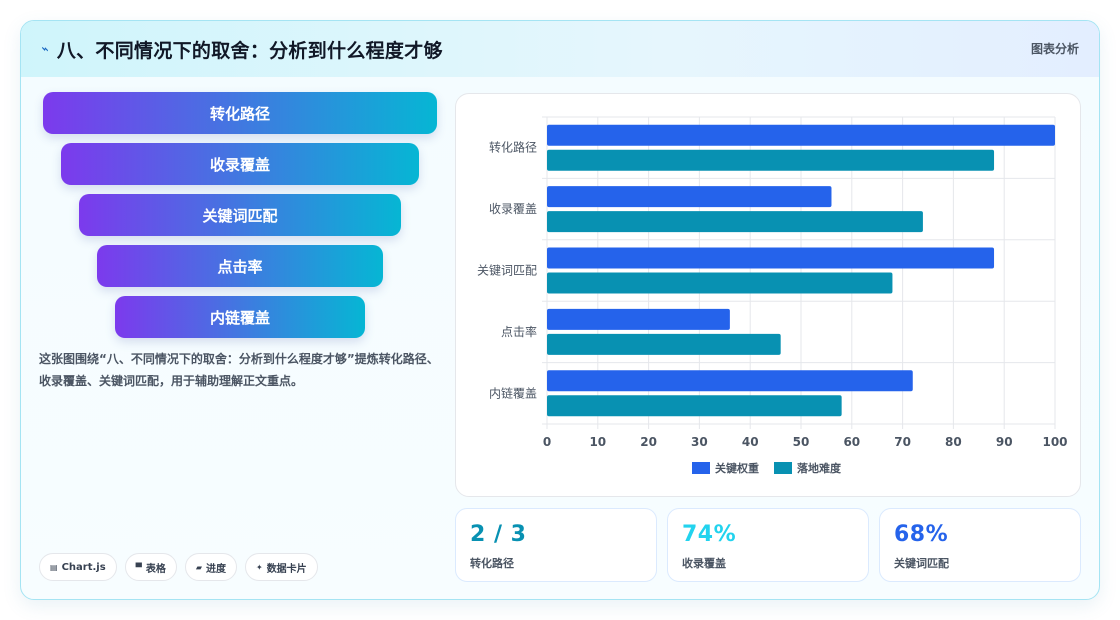 This screenshot has width=1120, height=620. What do you see at coordinates (513, 392) in the screenshot?
I see `y-tick-label: 内链覆盖` at bounding box center [513, 392].